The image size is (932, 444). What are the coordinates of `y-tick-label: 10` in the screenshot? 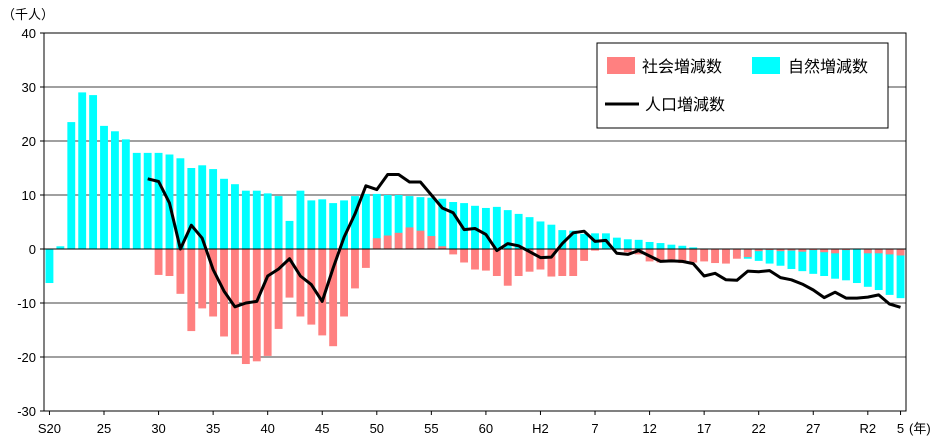 It's located at (29, 195).